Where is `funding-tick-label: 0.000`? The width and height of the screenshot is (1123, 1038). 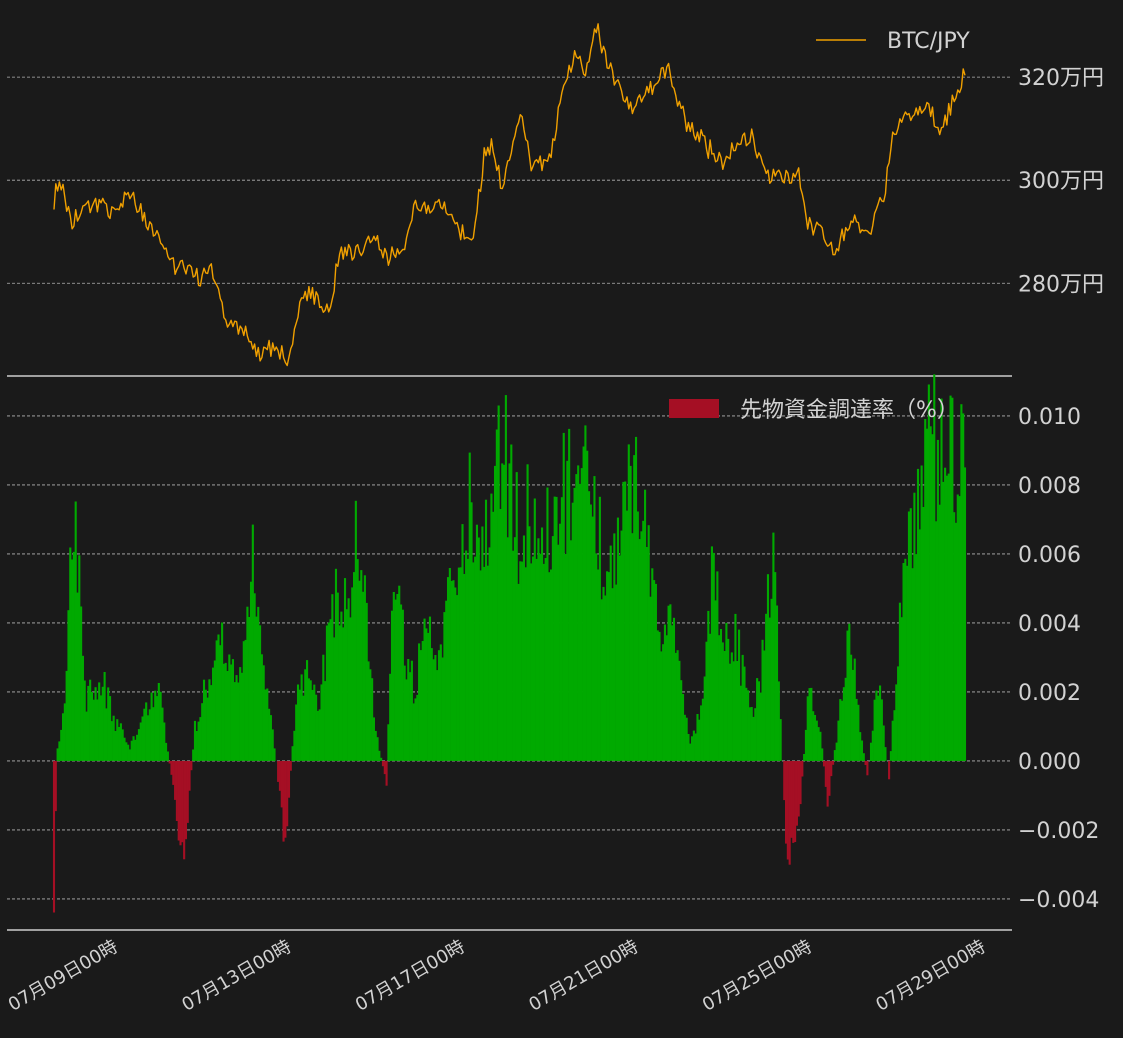
funding-tick-label: 0.000 is located at coordinates (1049, 762).